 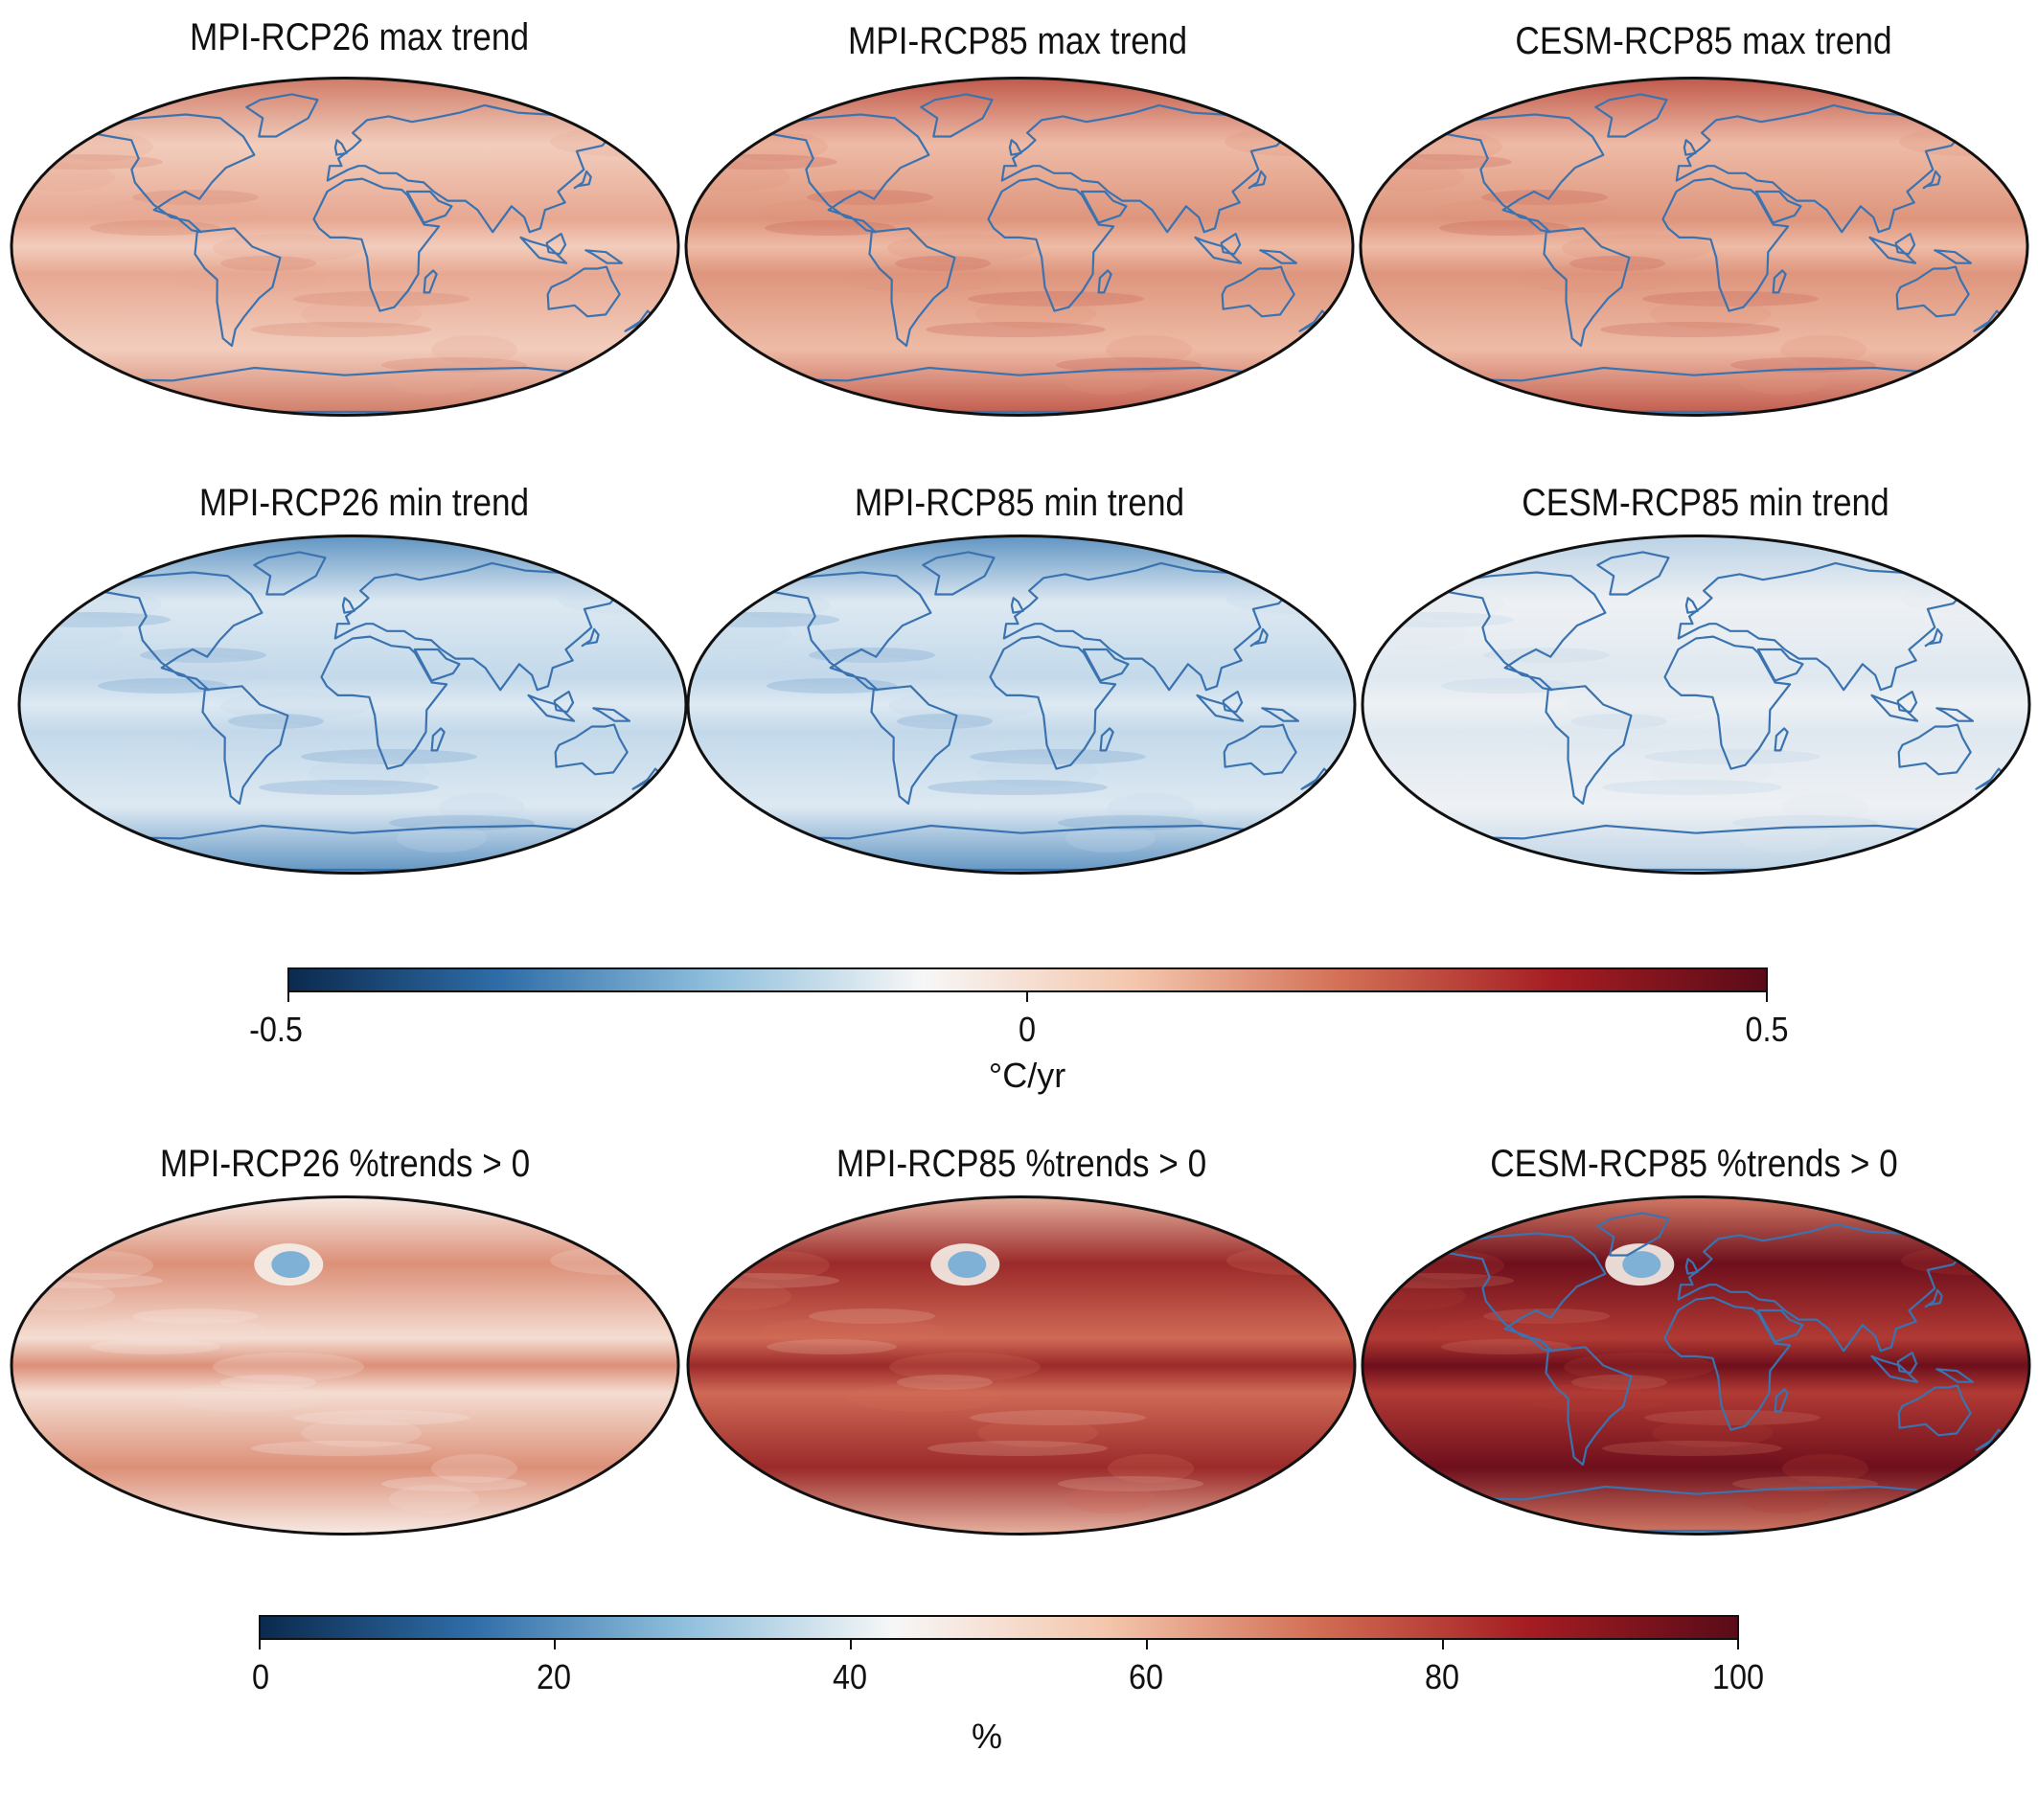 I want to click on colorbar-trend-gradient, so click(x=1027, y=980).